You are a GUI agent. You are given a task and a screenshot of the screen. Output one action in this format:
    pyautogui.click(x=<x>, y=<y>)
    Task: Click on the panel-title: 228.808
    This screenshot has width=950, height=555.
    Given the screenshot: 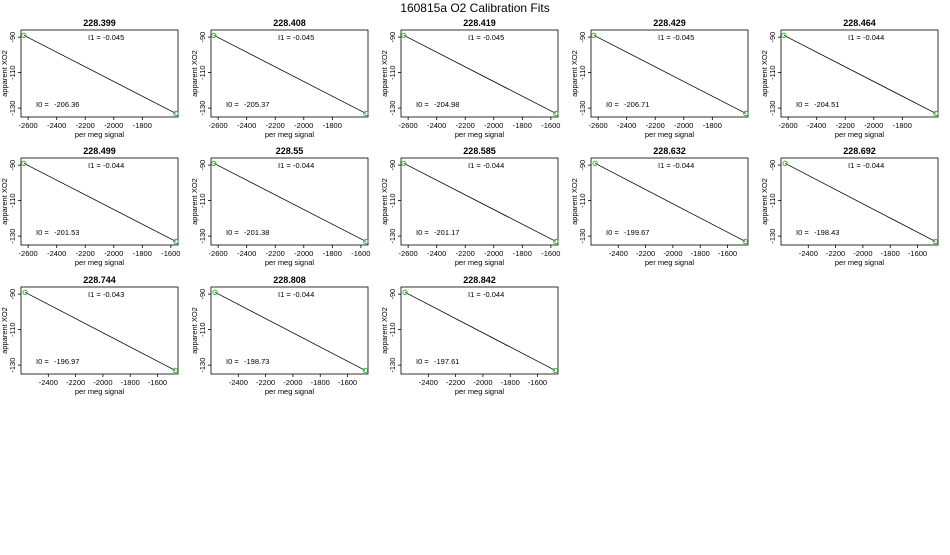 What is the action you would take?
    pyautogui.click(x=289, y=280)
    